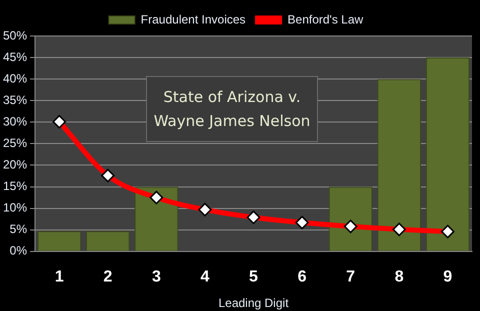  What do you see at coordinates (205, 277) in the screenshot?
I see `x-tick-label: 4` at bounding box center [205, 277].